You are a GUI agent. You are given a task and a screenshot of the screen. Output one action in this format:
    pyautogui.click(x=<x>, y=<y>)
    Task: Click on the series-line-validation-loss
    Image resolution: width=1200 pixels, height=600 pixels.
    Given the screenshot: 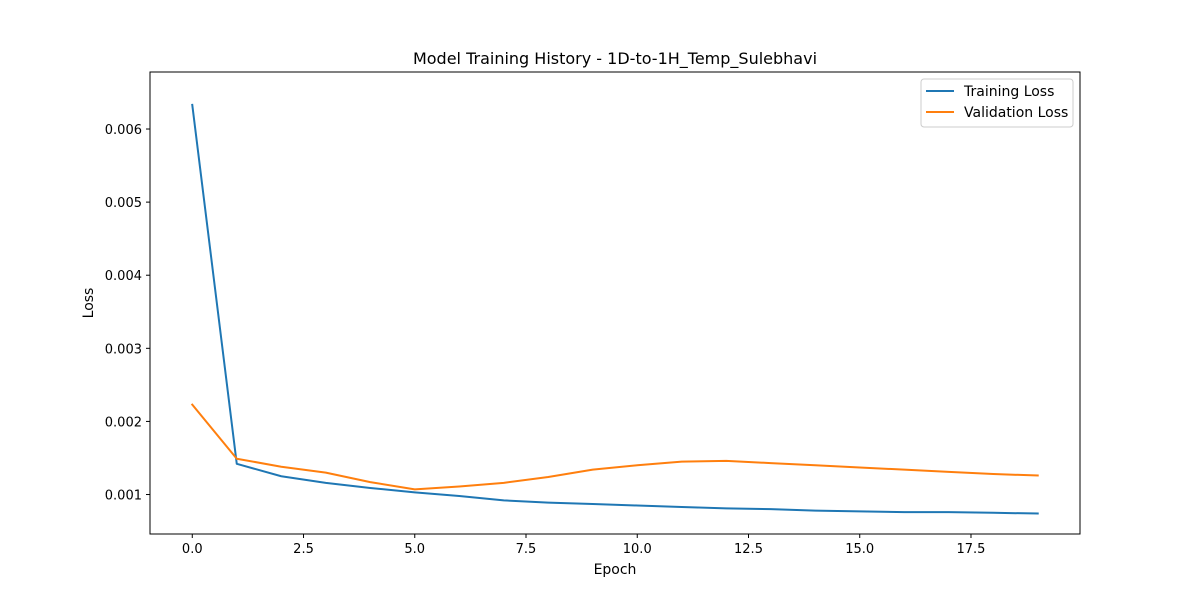 What is the action you would take?
    pyautogui.click(x=614, y=447)
    